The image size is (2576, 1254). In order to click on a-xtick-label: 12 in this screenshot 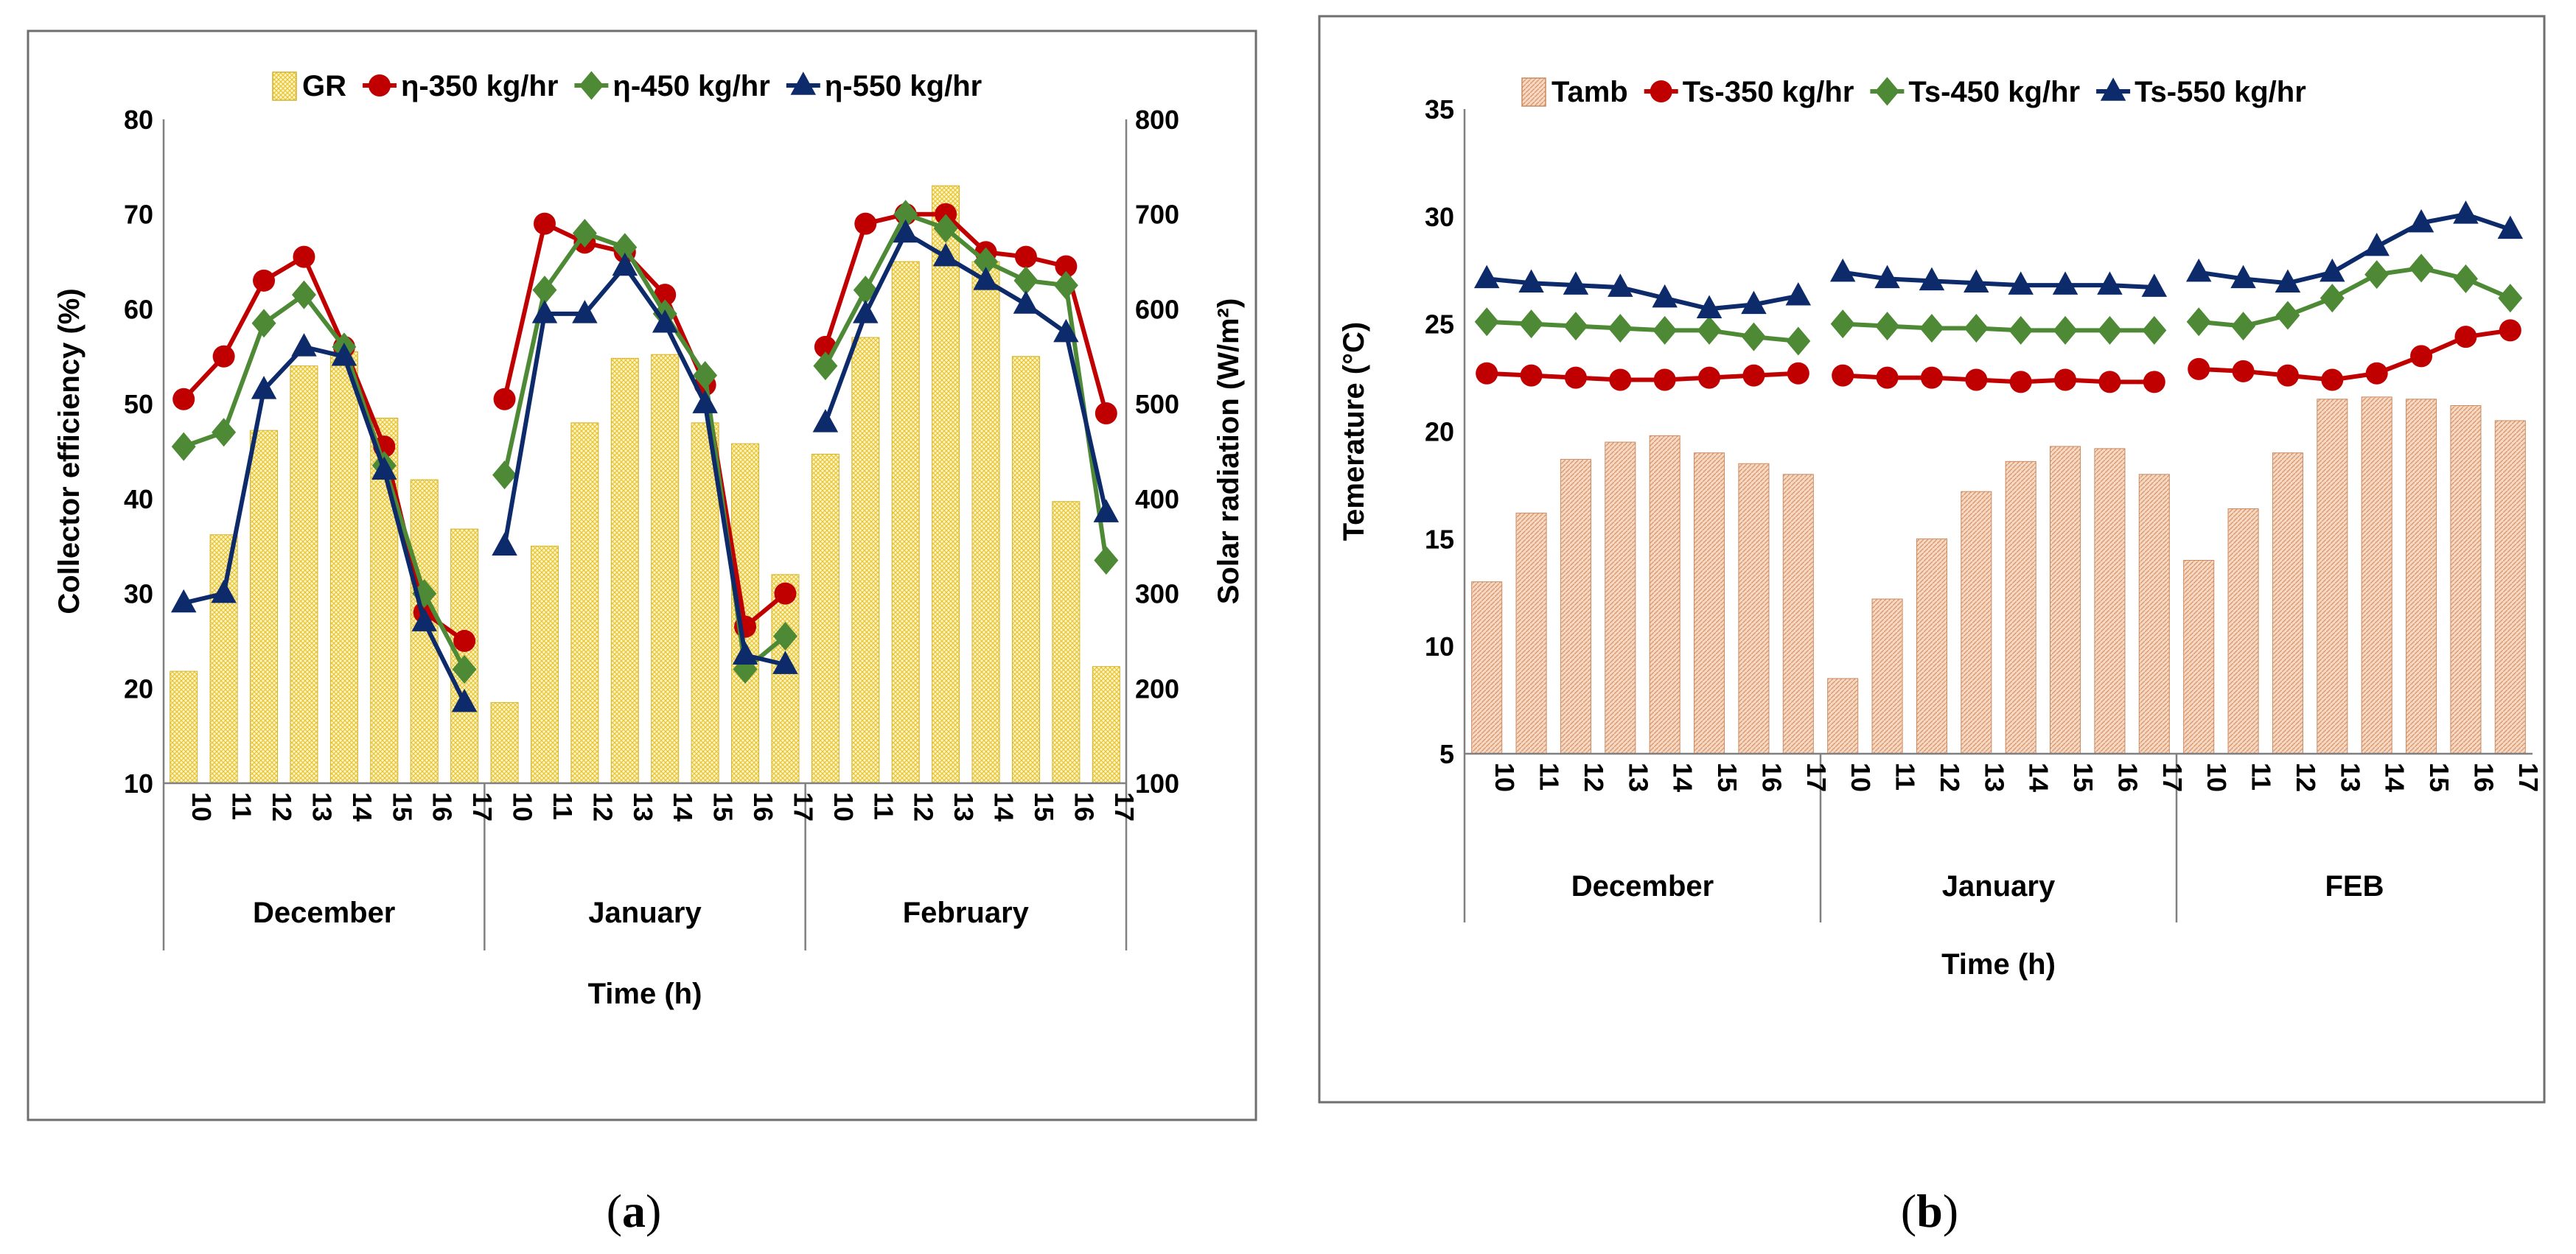, I will do `click(924, 807)`.